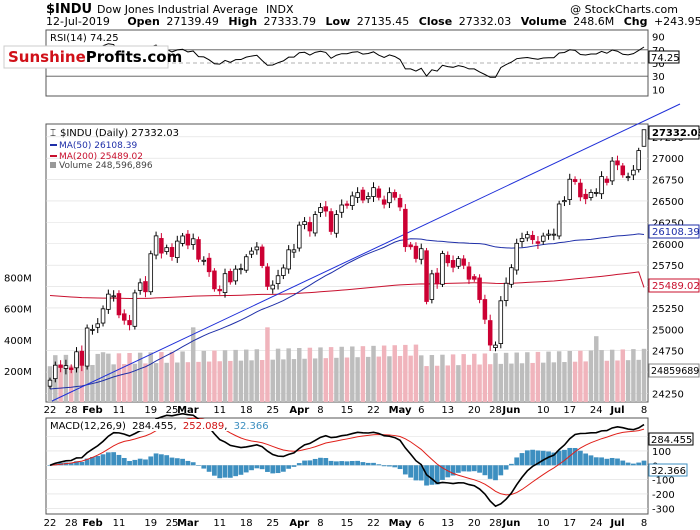 The image size is (700, 530). I want to click on signal-line, so click(347, 456).